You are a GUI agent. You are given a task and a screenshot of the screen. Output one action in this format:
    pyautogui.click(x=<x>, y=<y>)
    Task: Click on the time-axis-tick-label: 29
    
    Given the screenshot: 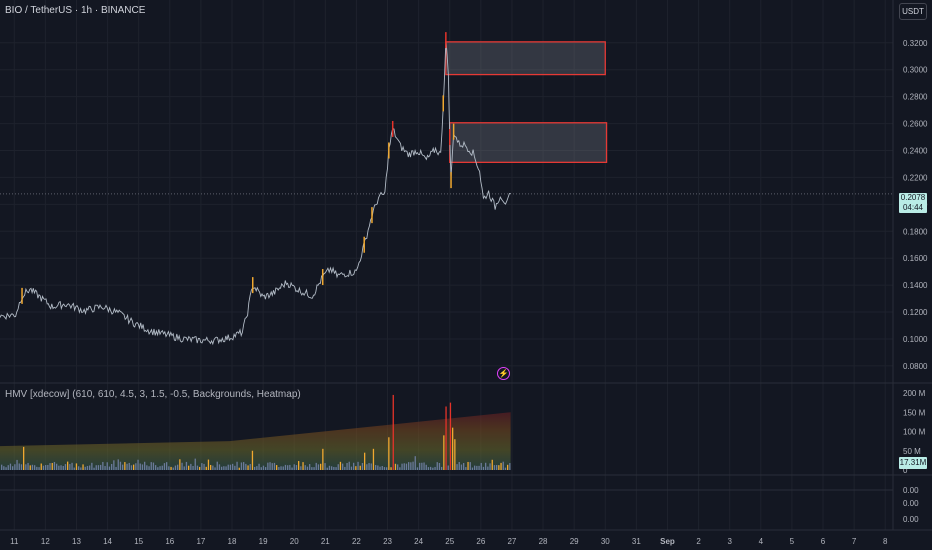 What is the action you would take?
    pyautogui.click(x=574, y=541)
    